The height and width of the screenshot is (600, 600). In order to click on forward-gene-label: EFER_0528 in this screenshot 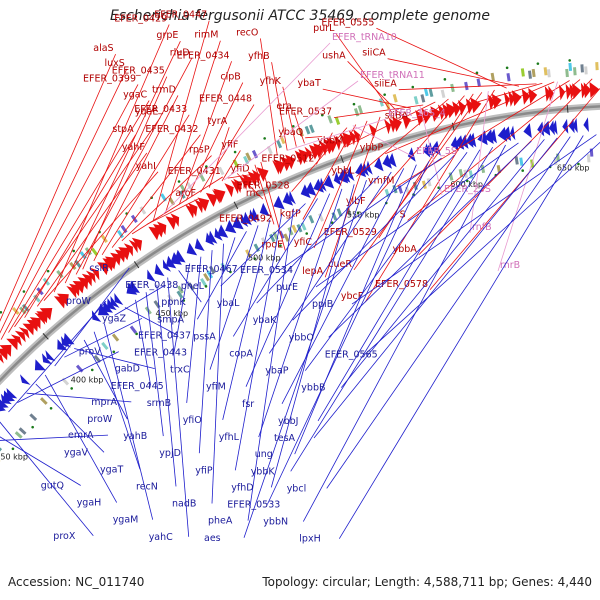, I will do `click(263, 186)`.